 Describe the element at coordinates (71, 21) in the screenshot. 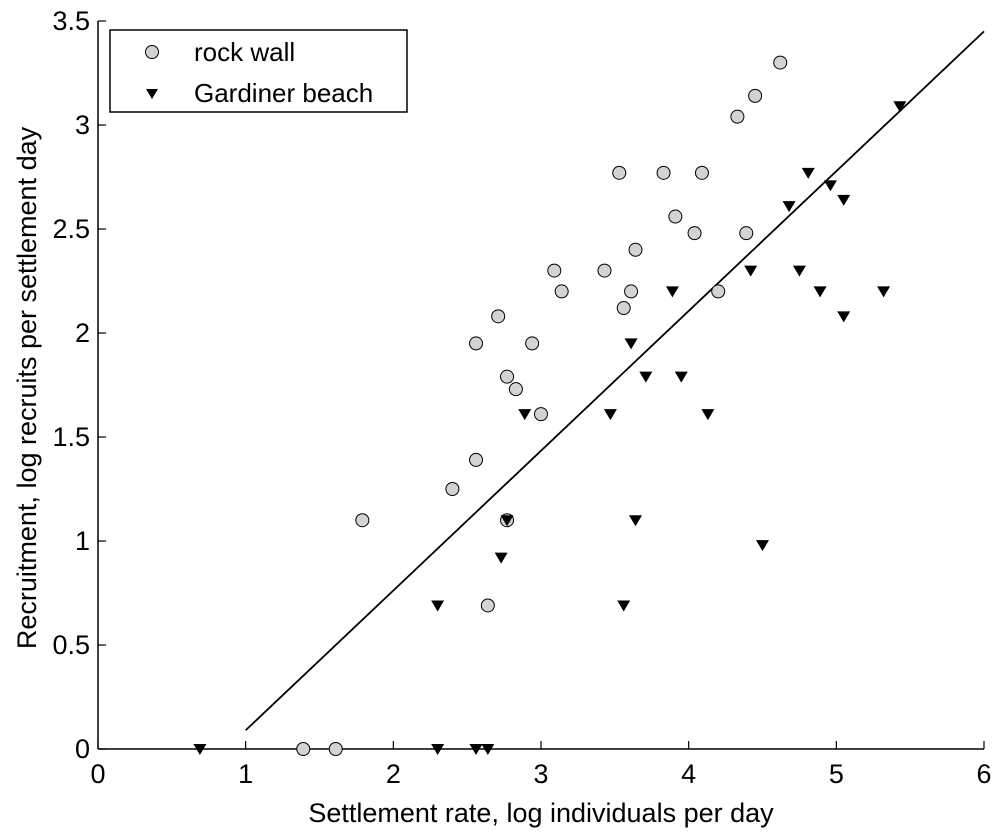

I see `y-tick-label: 3.5` at that location.